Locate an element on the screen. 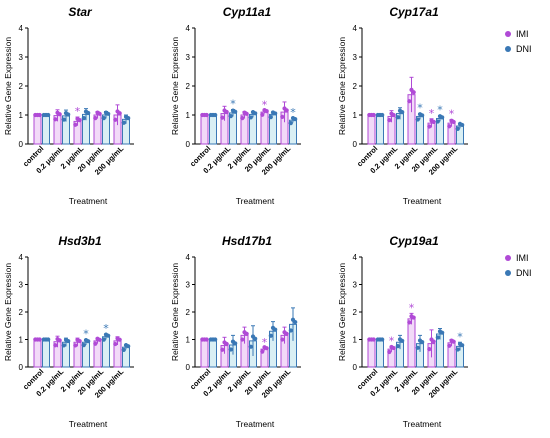 This screenshot has height=438, width=550. legend-label: IMI is located at coordinates (522, 258).